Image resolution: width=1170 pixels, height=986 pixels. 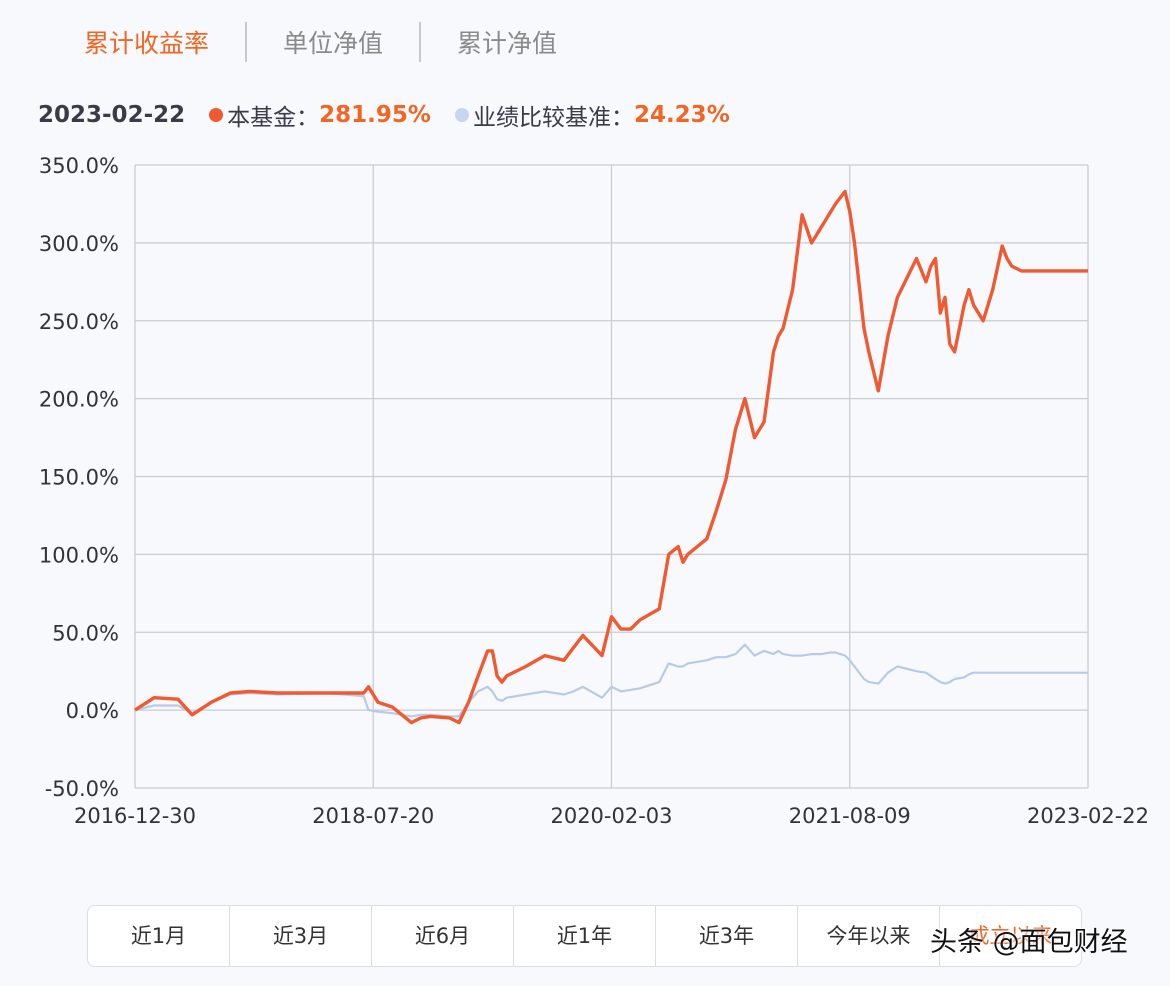 I want to click on svg-text: 2016-12-30, so click(x=135, y=816).